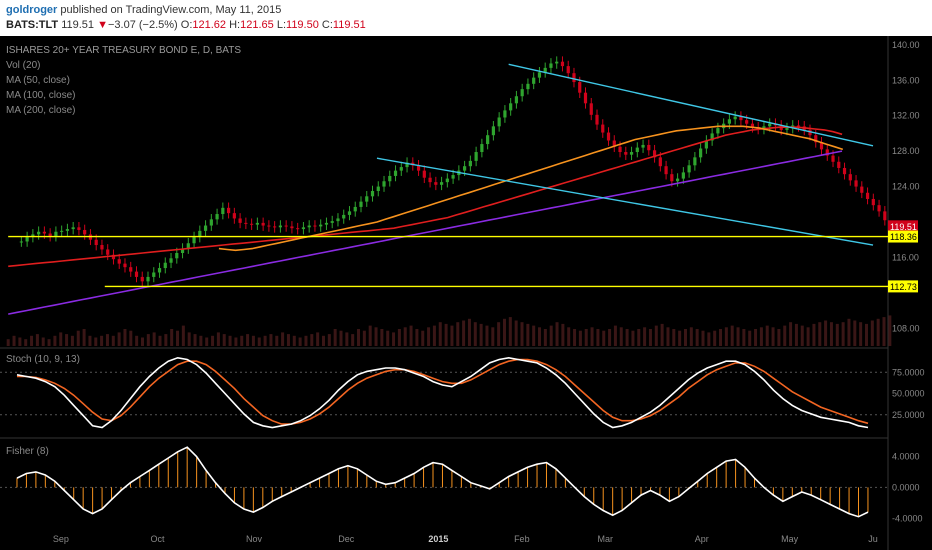 Image resolution: width=932 pixels, height=550 pixels. What do you see at coordinates (605, 539) in the screenshot?
I see `x-axis-label: Mar` at bounding box center [605, 539].